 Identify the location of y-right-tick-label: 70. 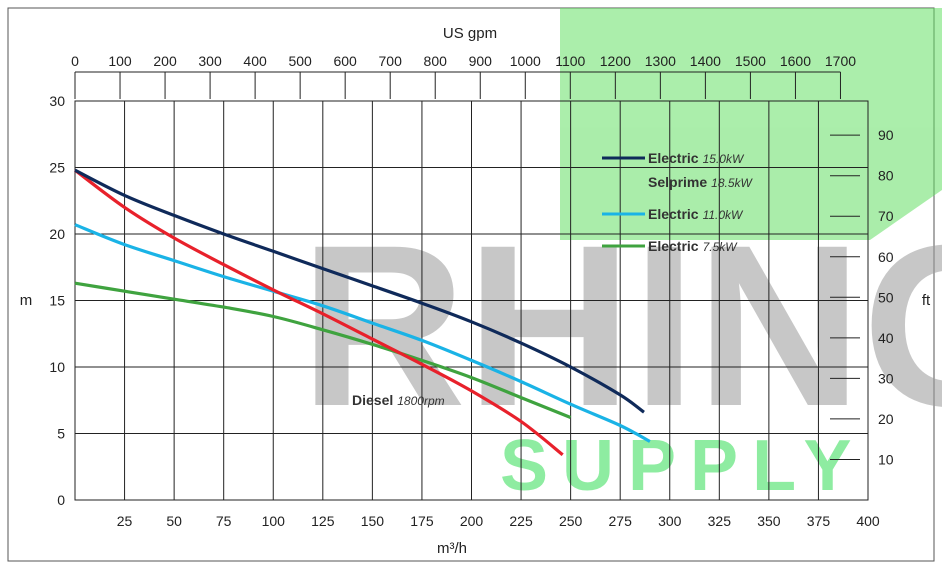
(886, 216).